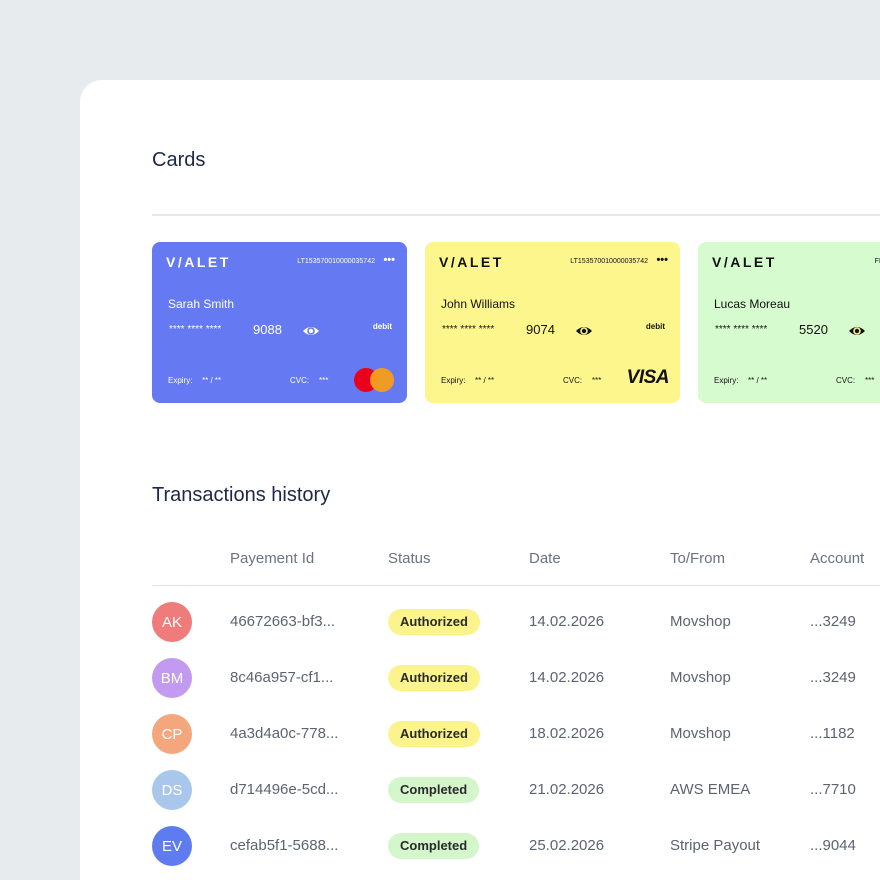 This screenshot has width=880, height=880. I want to click on card-holder: Sarah Smith, so click(201, 304).